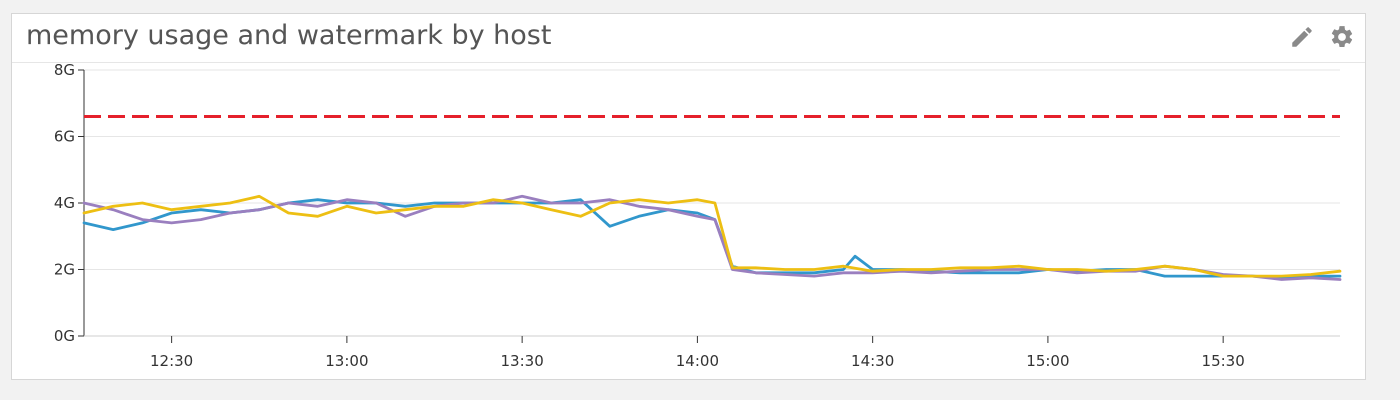  What do you see at coordinates (1047, 361) in the screenshot?
I see `x-tick-label: 15:00` at bounding box center [1047, 361].